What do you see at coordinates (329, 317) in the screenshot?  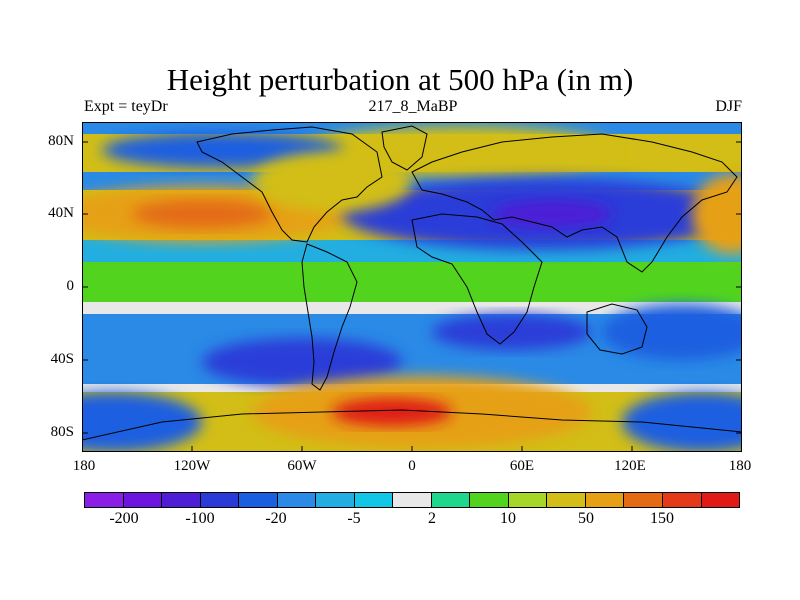 I see `coastline-south-america` at bounding box center [329, 317].